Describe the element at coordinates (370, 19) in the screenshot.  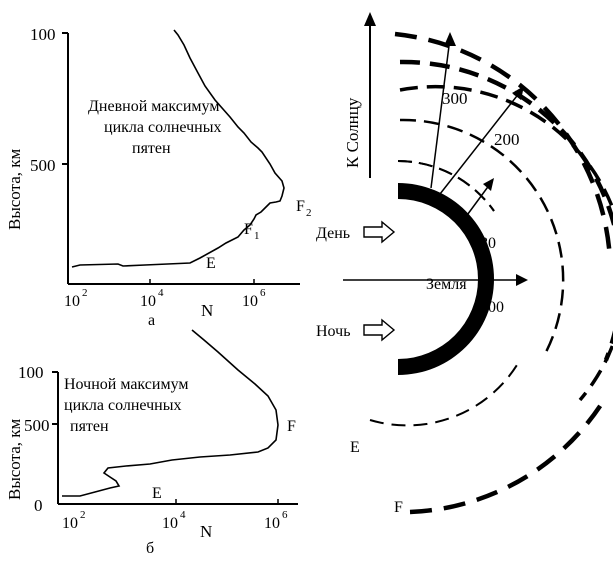
I see `sun-axis-arrowhead` at that location.